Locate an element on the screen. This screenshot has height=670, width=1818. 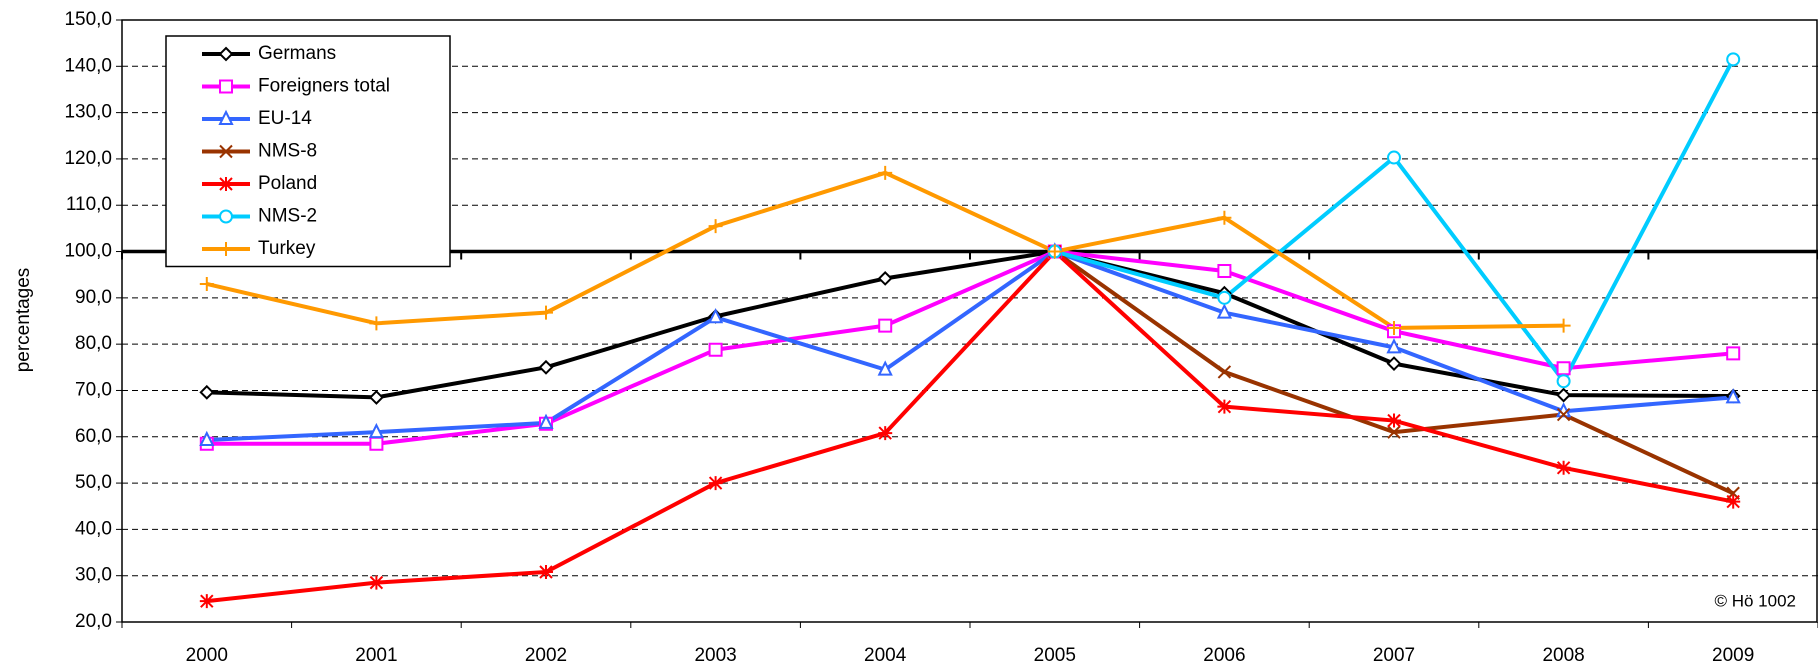
y-tick-label: 30,0 is located at coordinates (93, 575).